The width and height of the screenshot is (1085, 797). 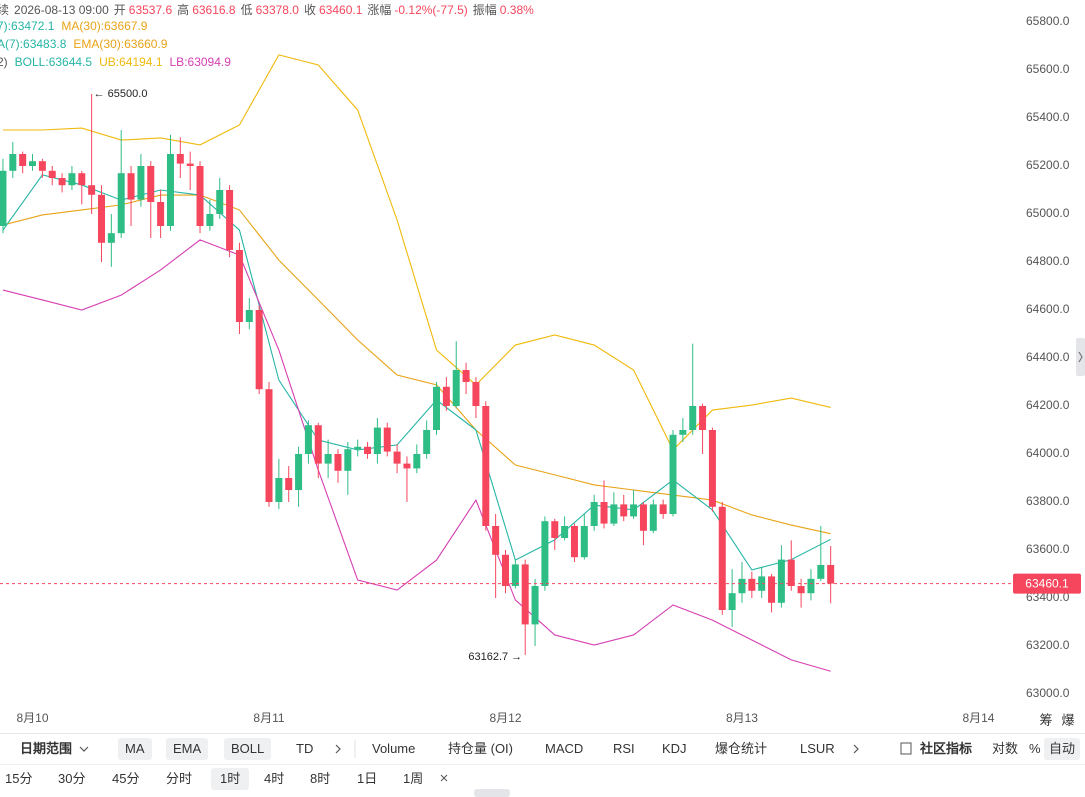 I want to click on toolbar-item: 45分, so click(x=126, y=778).